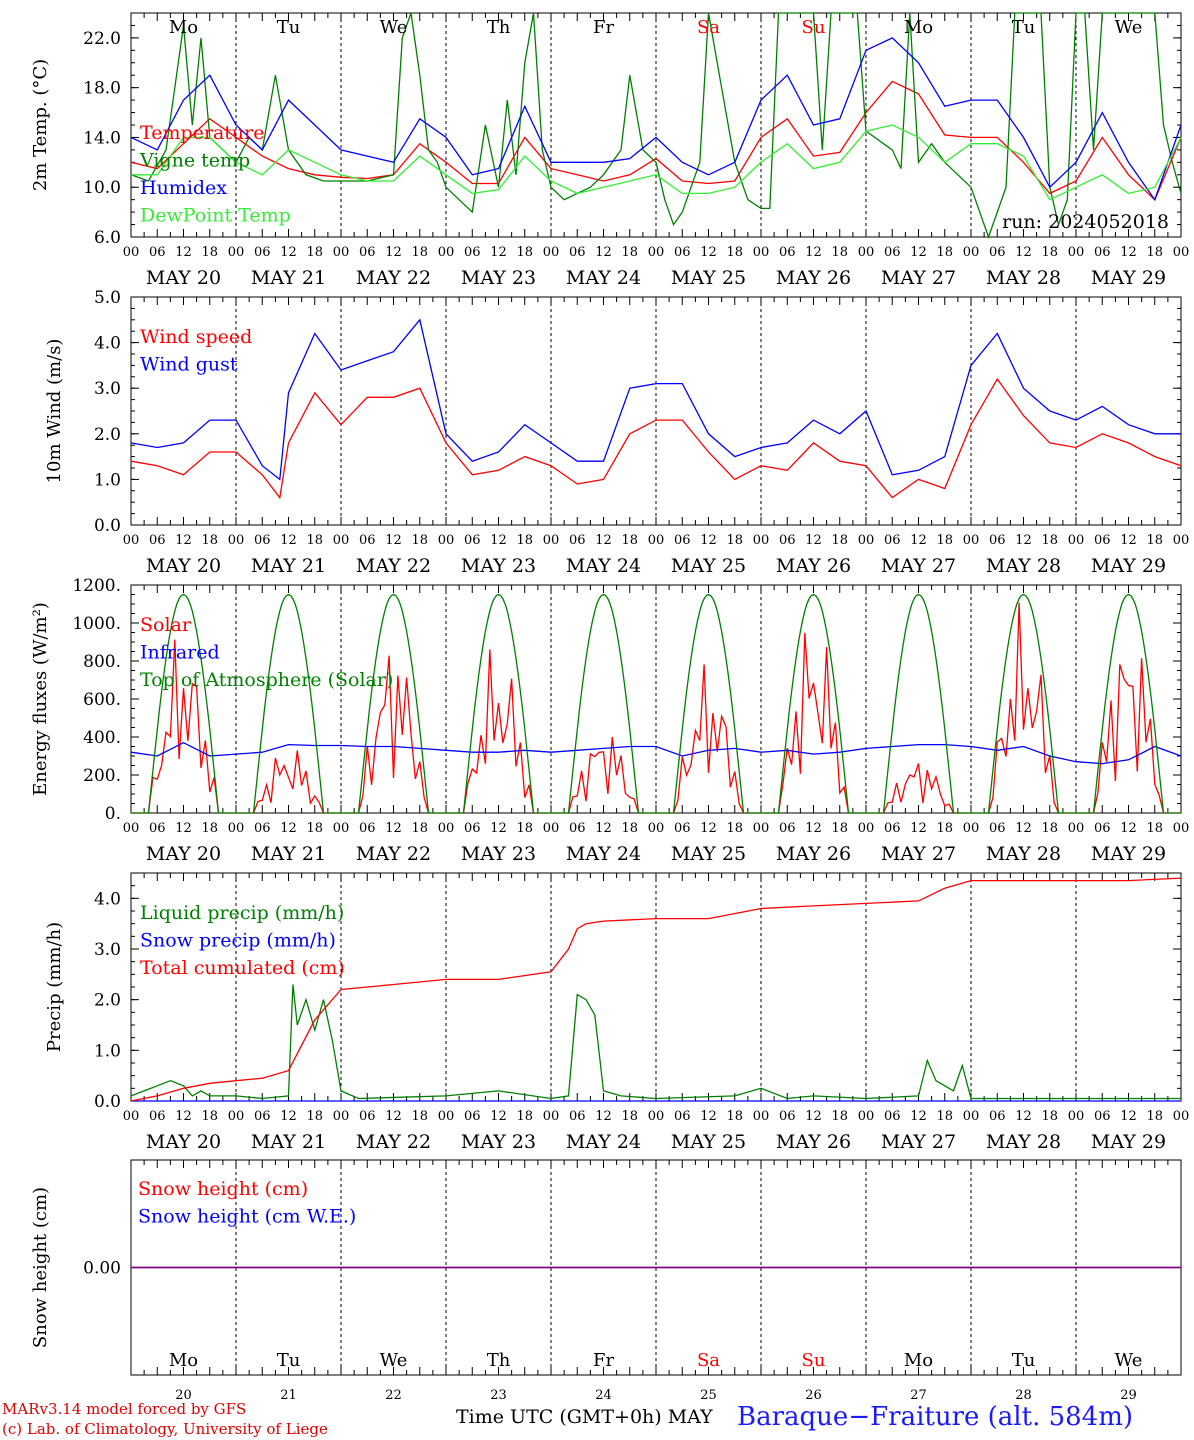  Describe the element at coordinates (288, 1395) in the screenshot. I see `day-number-label: 21` at that location.